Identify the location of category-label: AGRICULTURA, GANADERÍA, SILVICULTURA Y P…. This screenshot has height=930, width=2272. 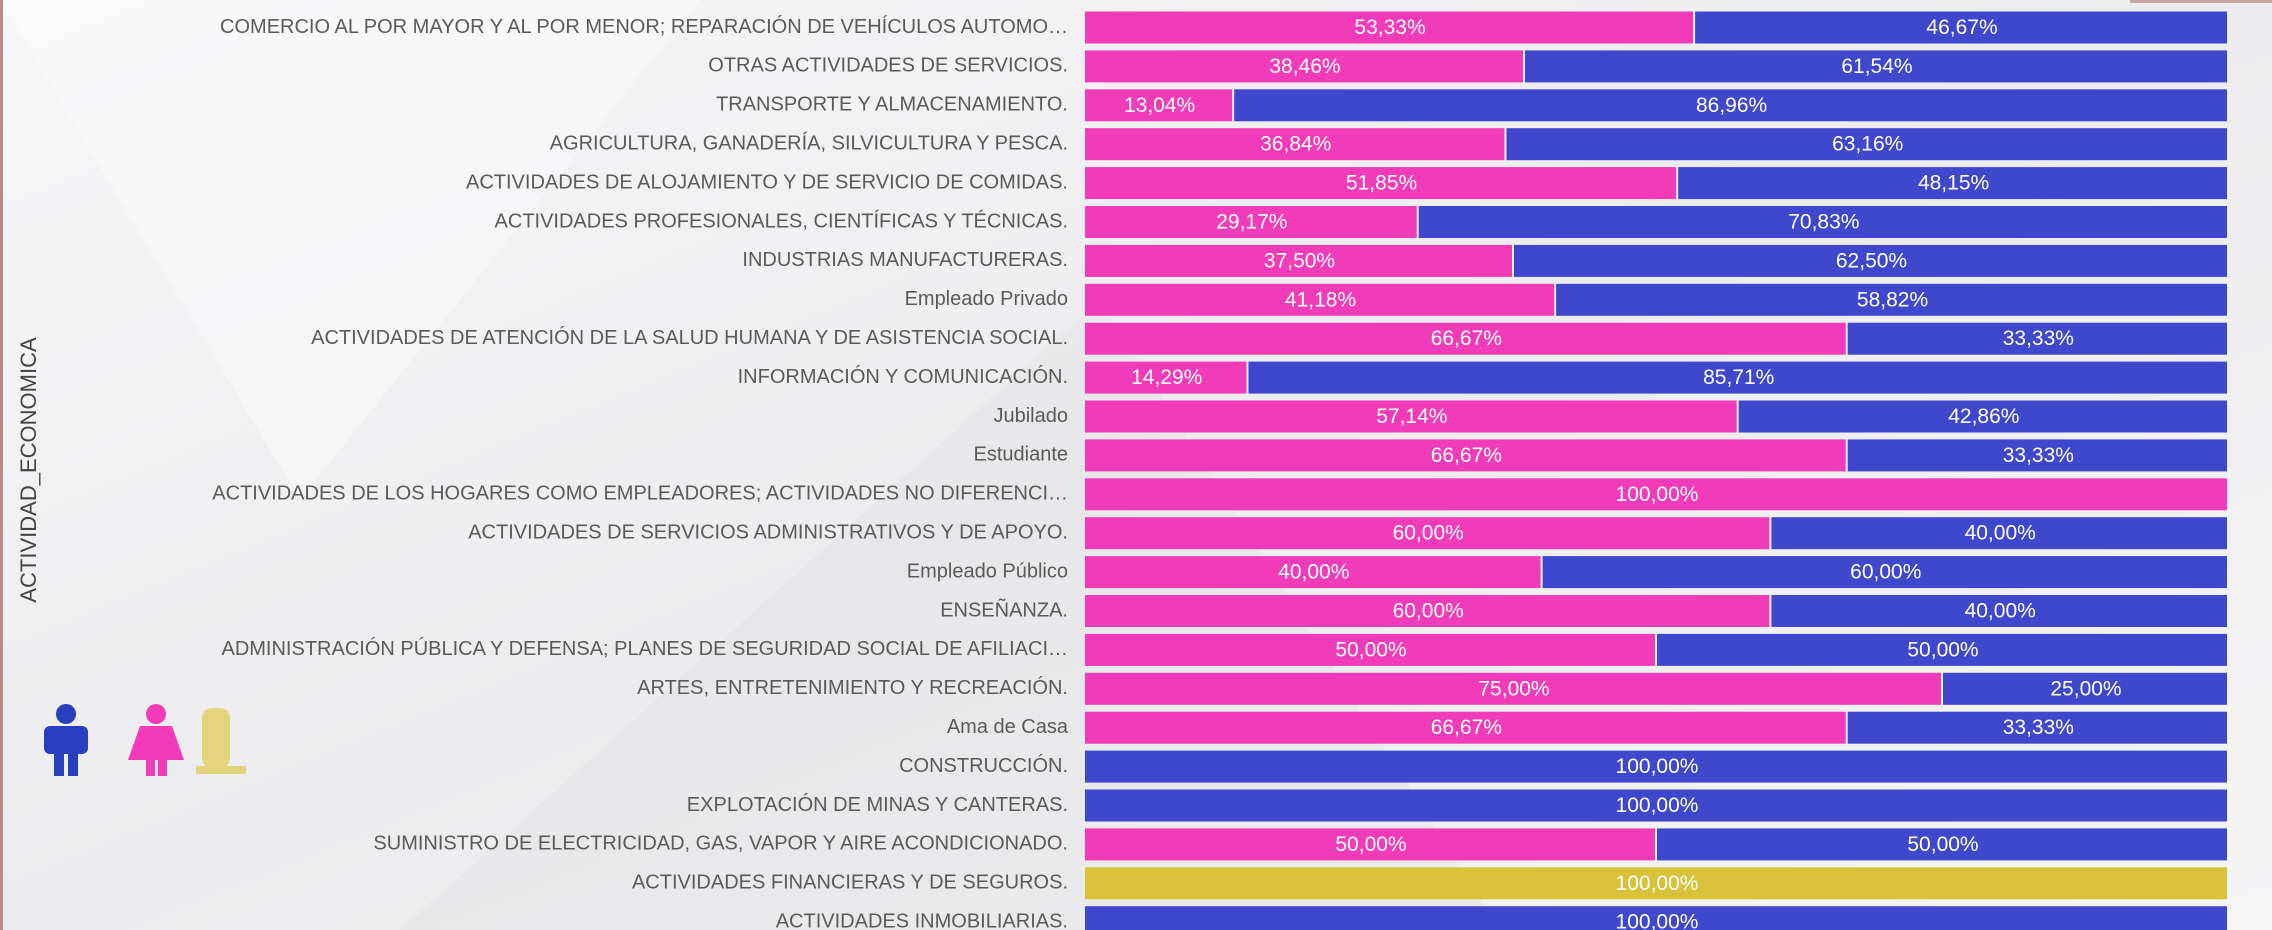
(809, 142).